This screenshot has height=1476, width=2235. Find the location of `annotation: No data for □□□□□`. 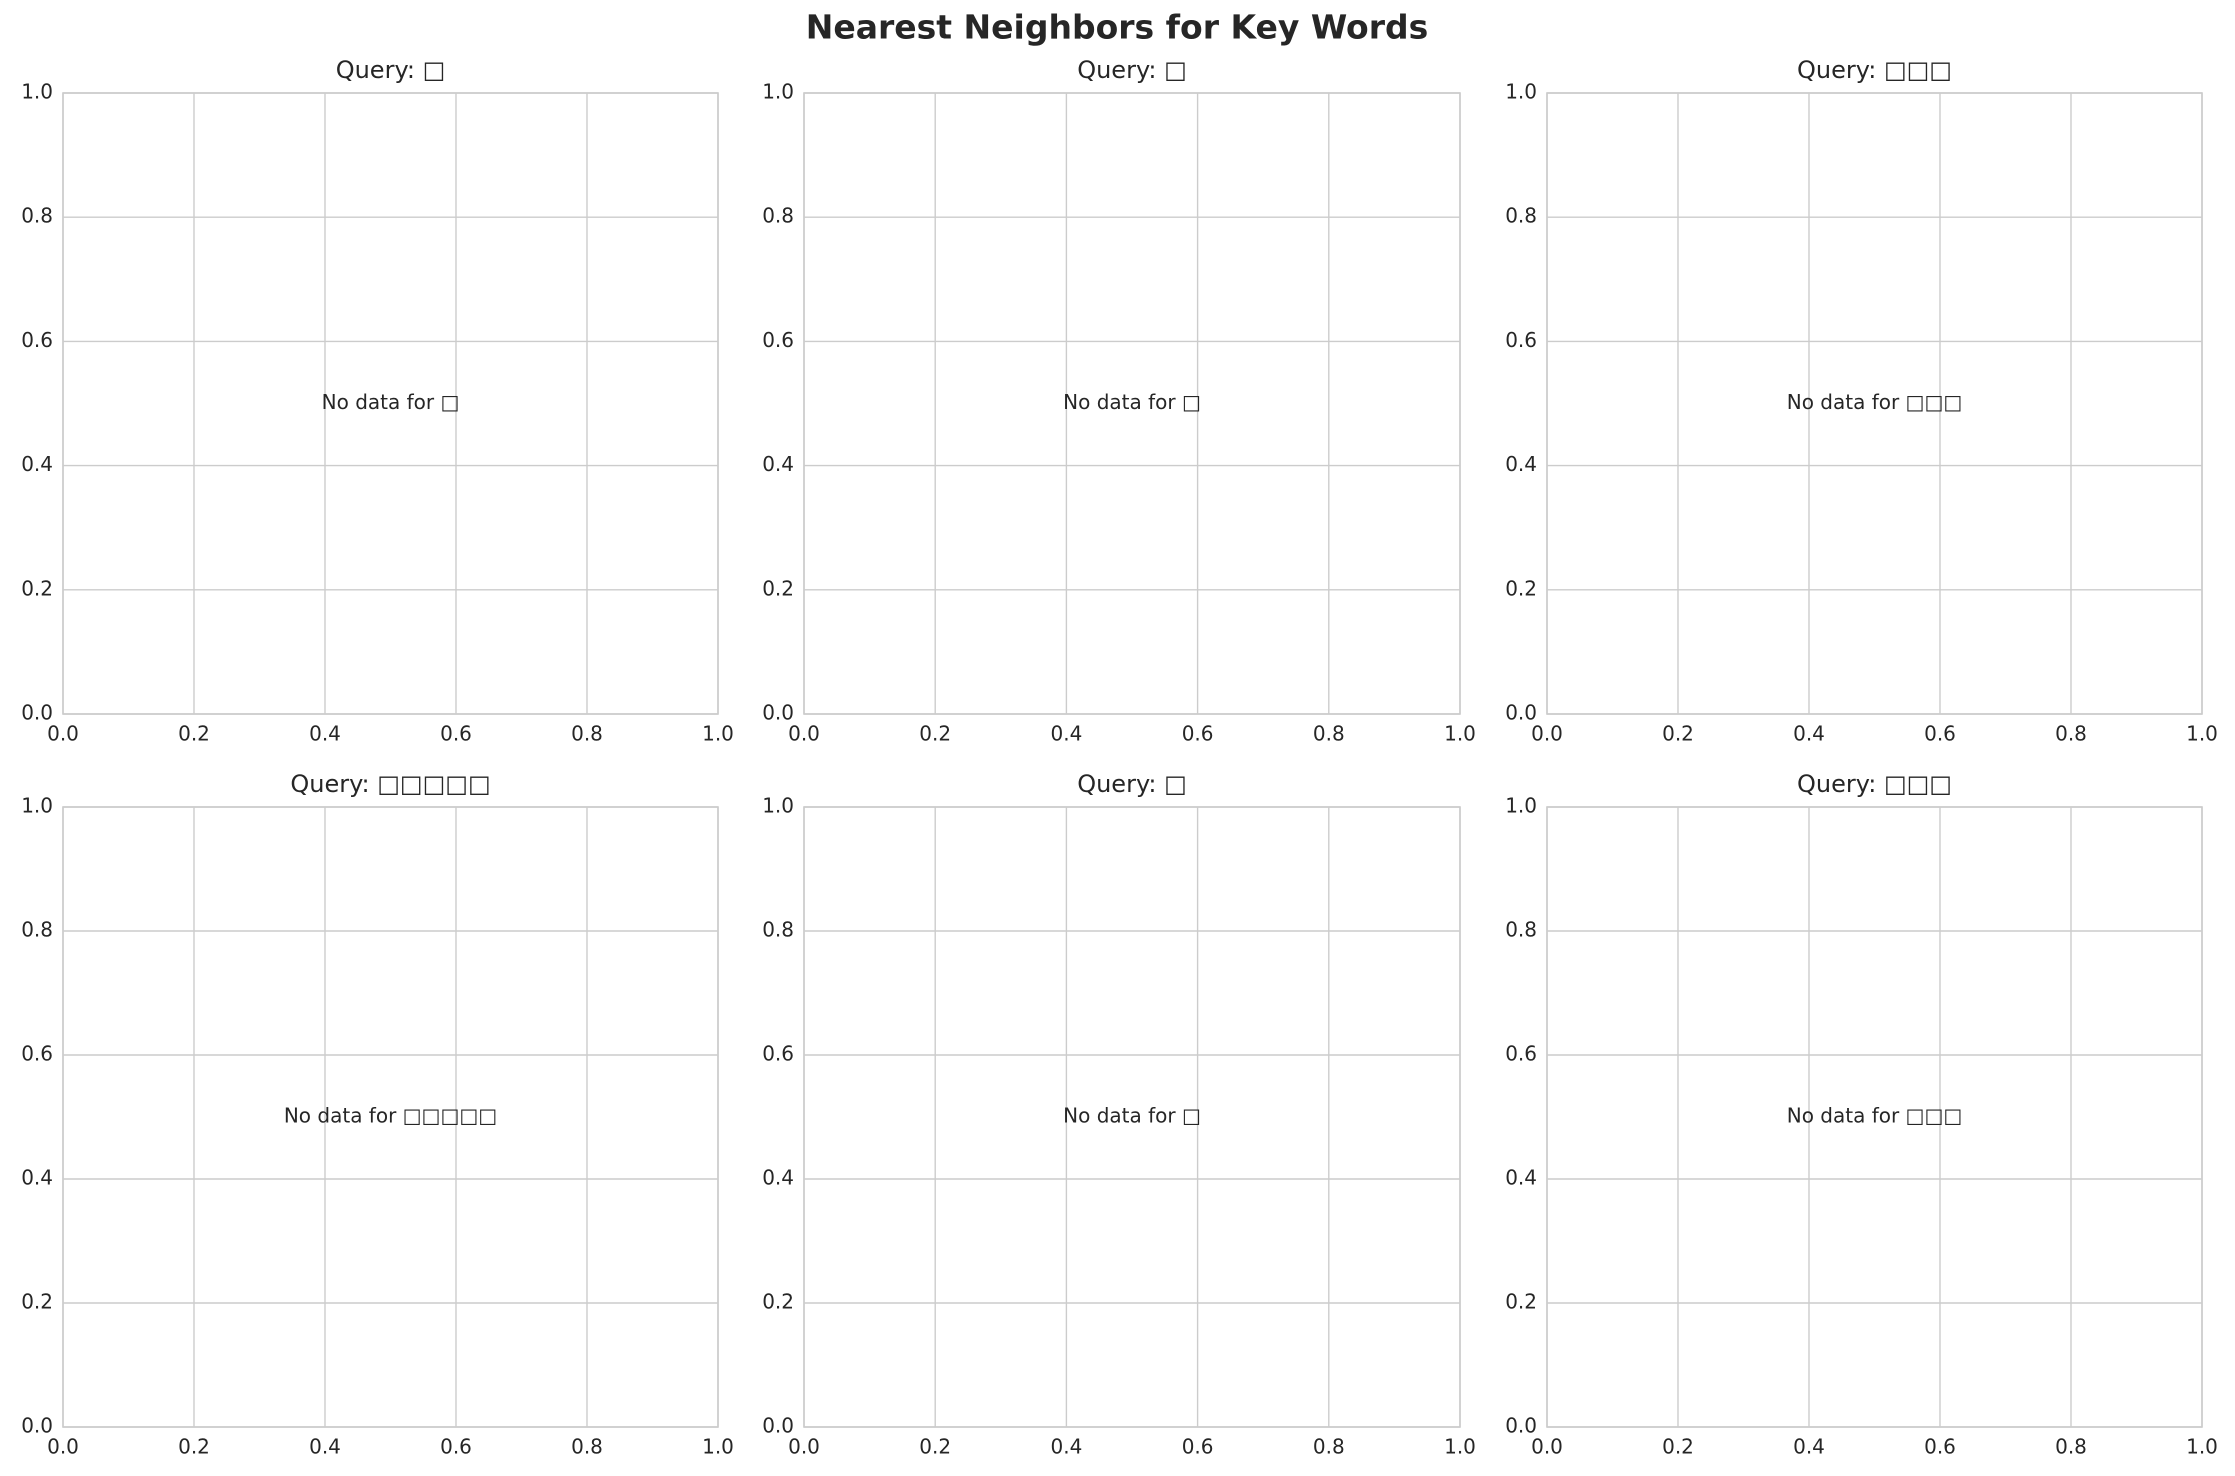

annotation: No data for □□□□□ is located at coordinates (390, 1116).